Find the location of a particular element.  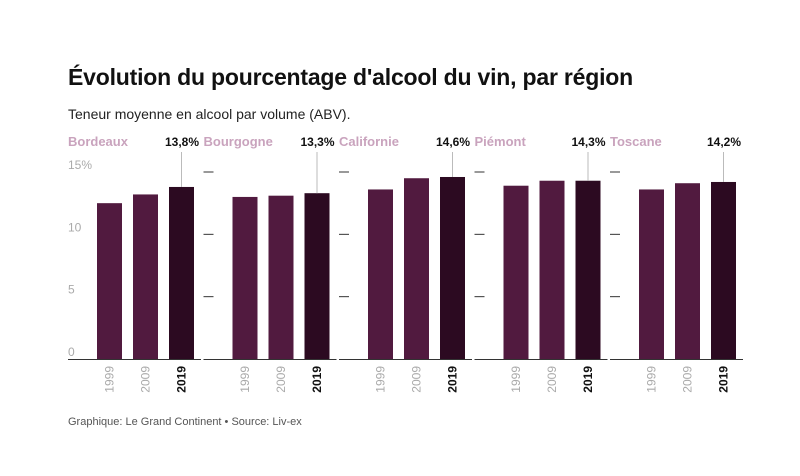

bar-bordeaux-2009 is located at coordinates (145, 276).